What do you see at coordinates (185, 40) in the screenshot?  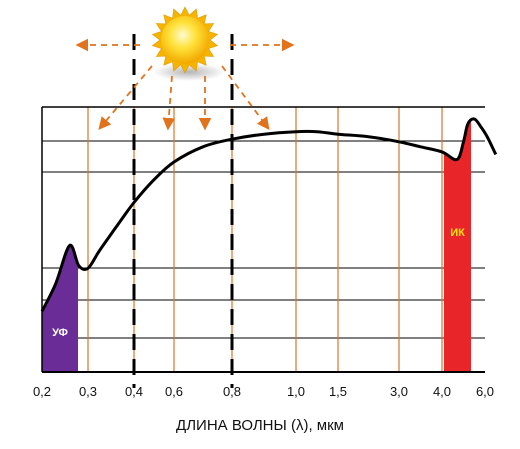 I see `sun-disc` at bounding box center [185, 40].